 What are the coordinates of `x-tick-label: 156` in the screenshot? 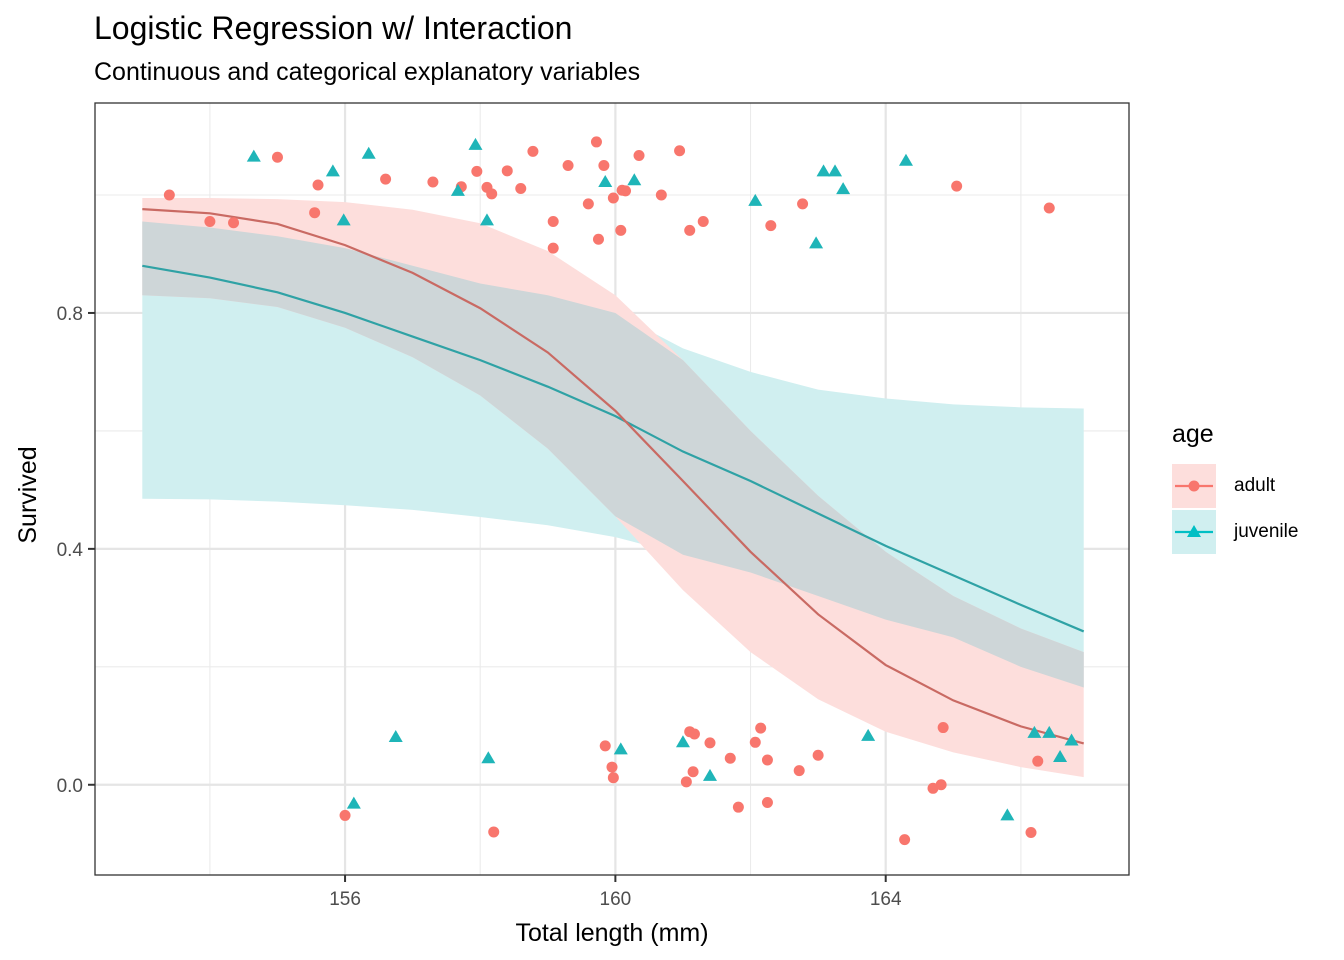 It's located at (345, 899).